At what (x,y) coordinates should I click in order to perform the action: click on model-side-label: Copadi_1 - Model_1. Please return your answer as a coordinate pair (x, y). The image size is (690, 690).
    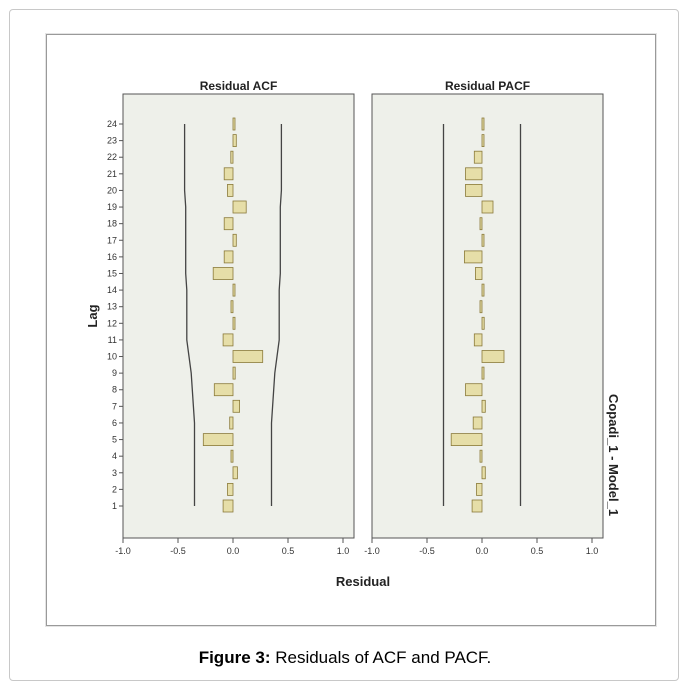
    Looking at the image, I should click on (613, 455).